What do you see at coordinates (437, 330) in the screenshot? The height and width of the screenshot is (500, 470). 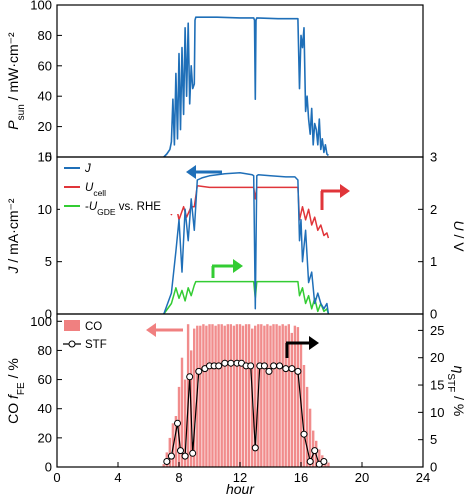 I see `y-tick-label: 25` at bounding box center [437, 330].